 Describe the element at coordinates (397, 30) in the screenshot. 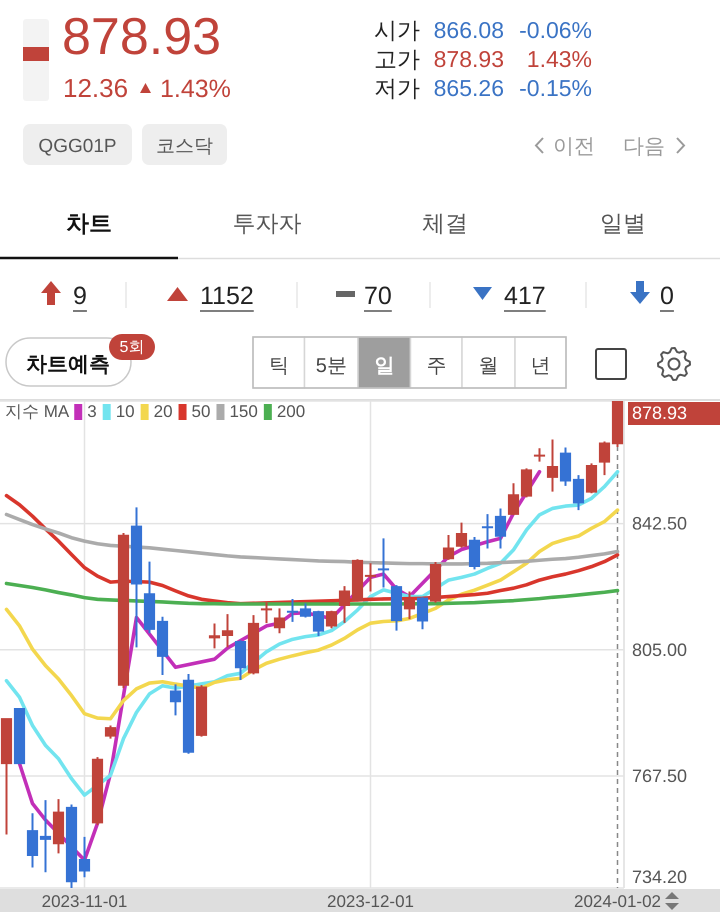

I see `text: 시가` at that location.